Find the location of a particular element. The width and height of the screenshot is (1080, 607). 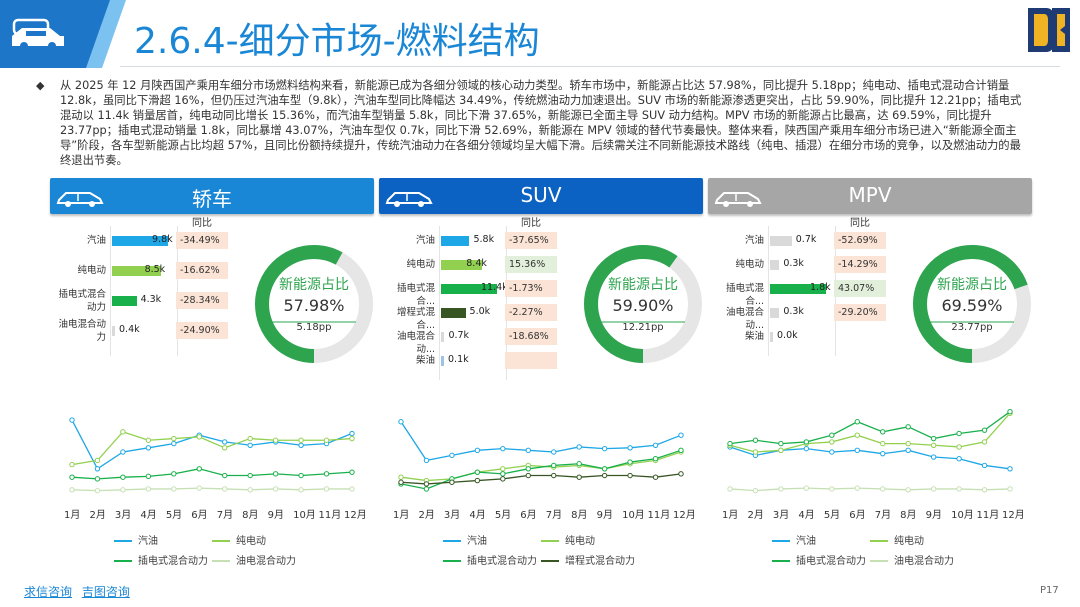

legend-item: 插电式混合动力 is located at coordinates (819, 559).